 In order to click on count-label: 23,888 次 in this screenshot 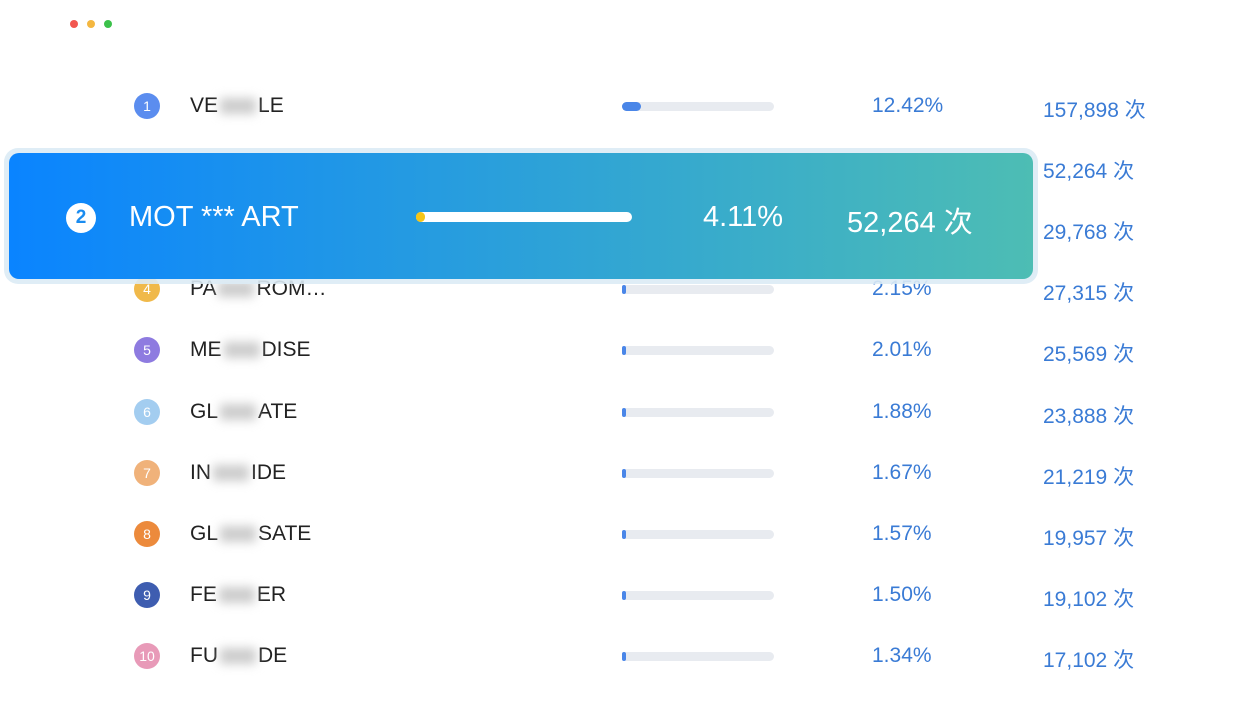, I will do `click(1089, 416)`.